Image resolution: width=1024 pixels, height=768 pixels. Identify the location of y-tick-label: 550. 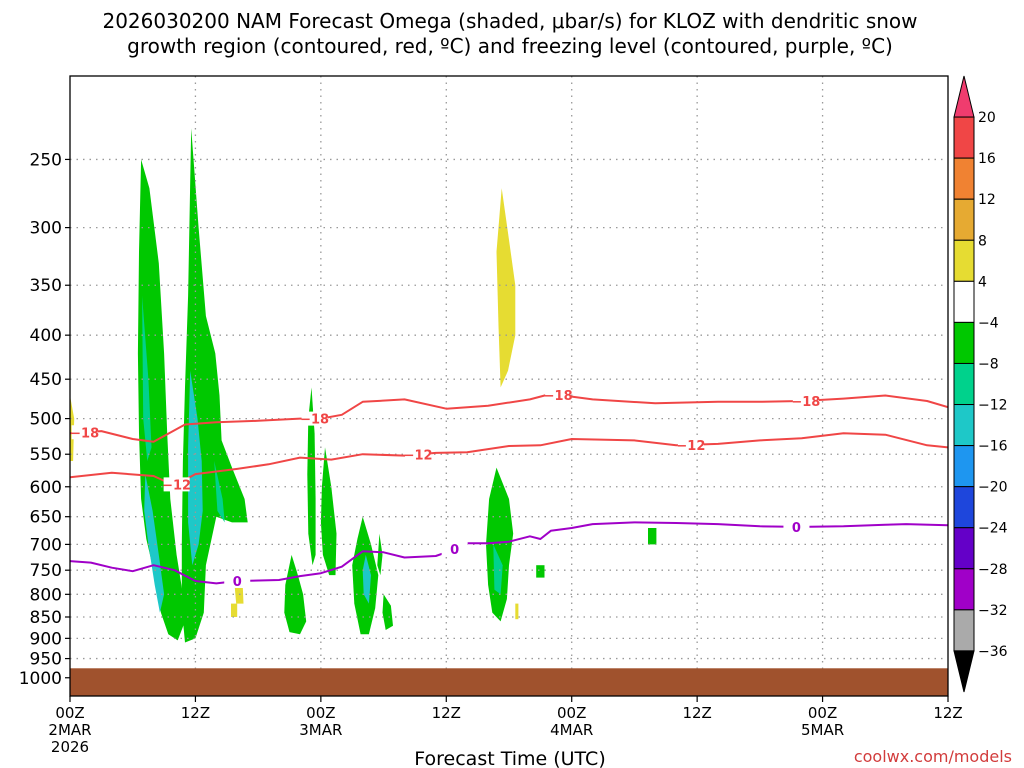
(46, 455).